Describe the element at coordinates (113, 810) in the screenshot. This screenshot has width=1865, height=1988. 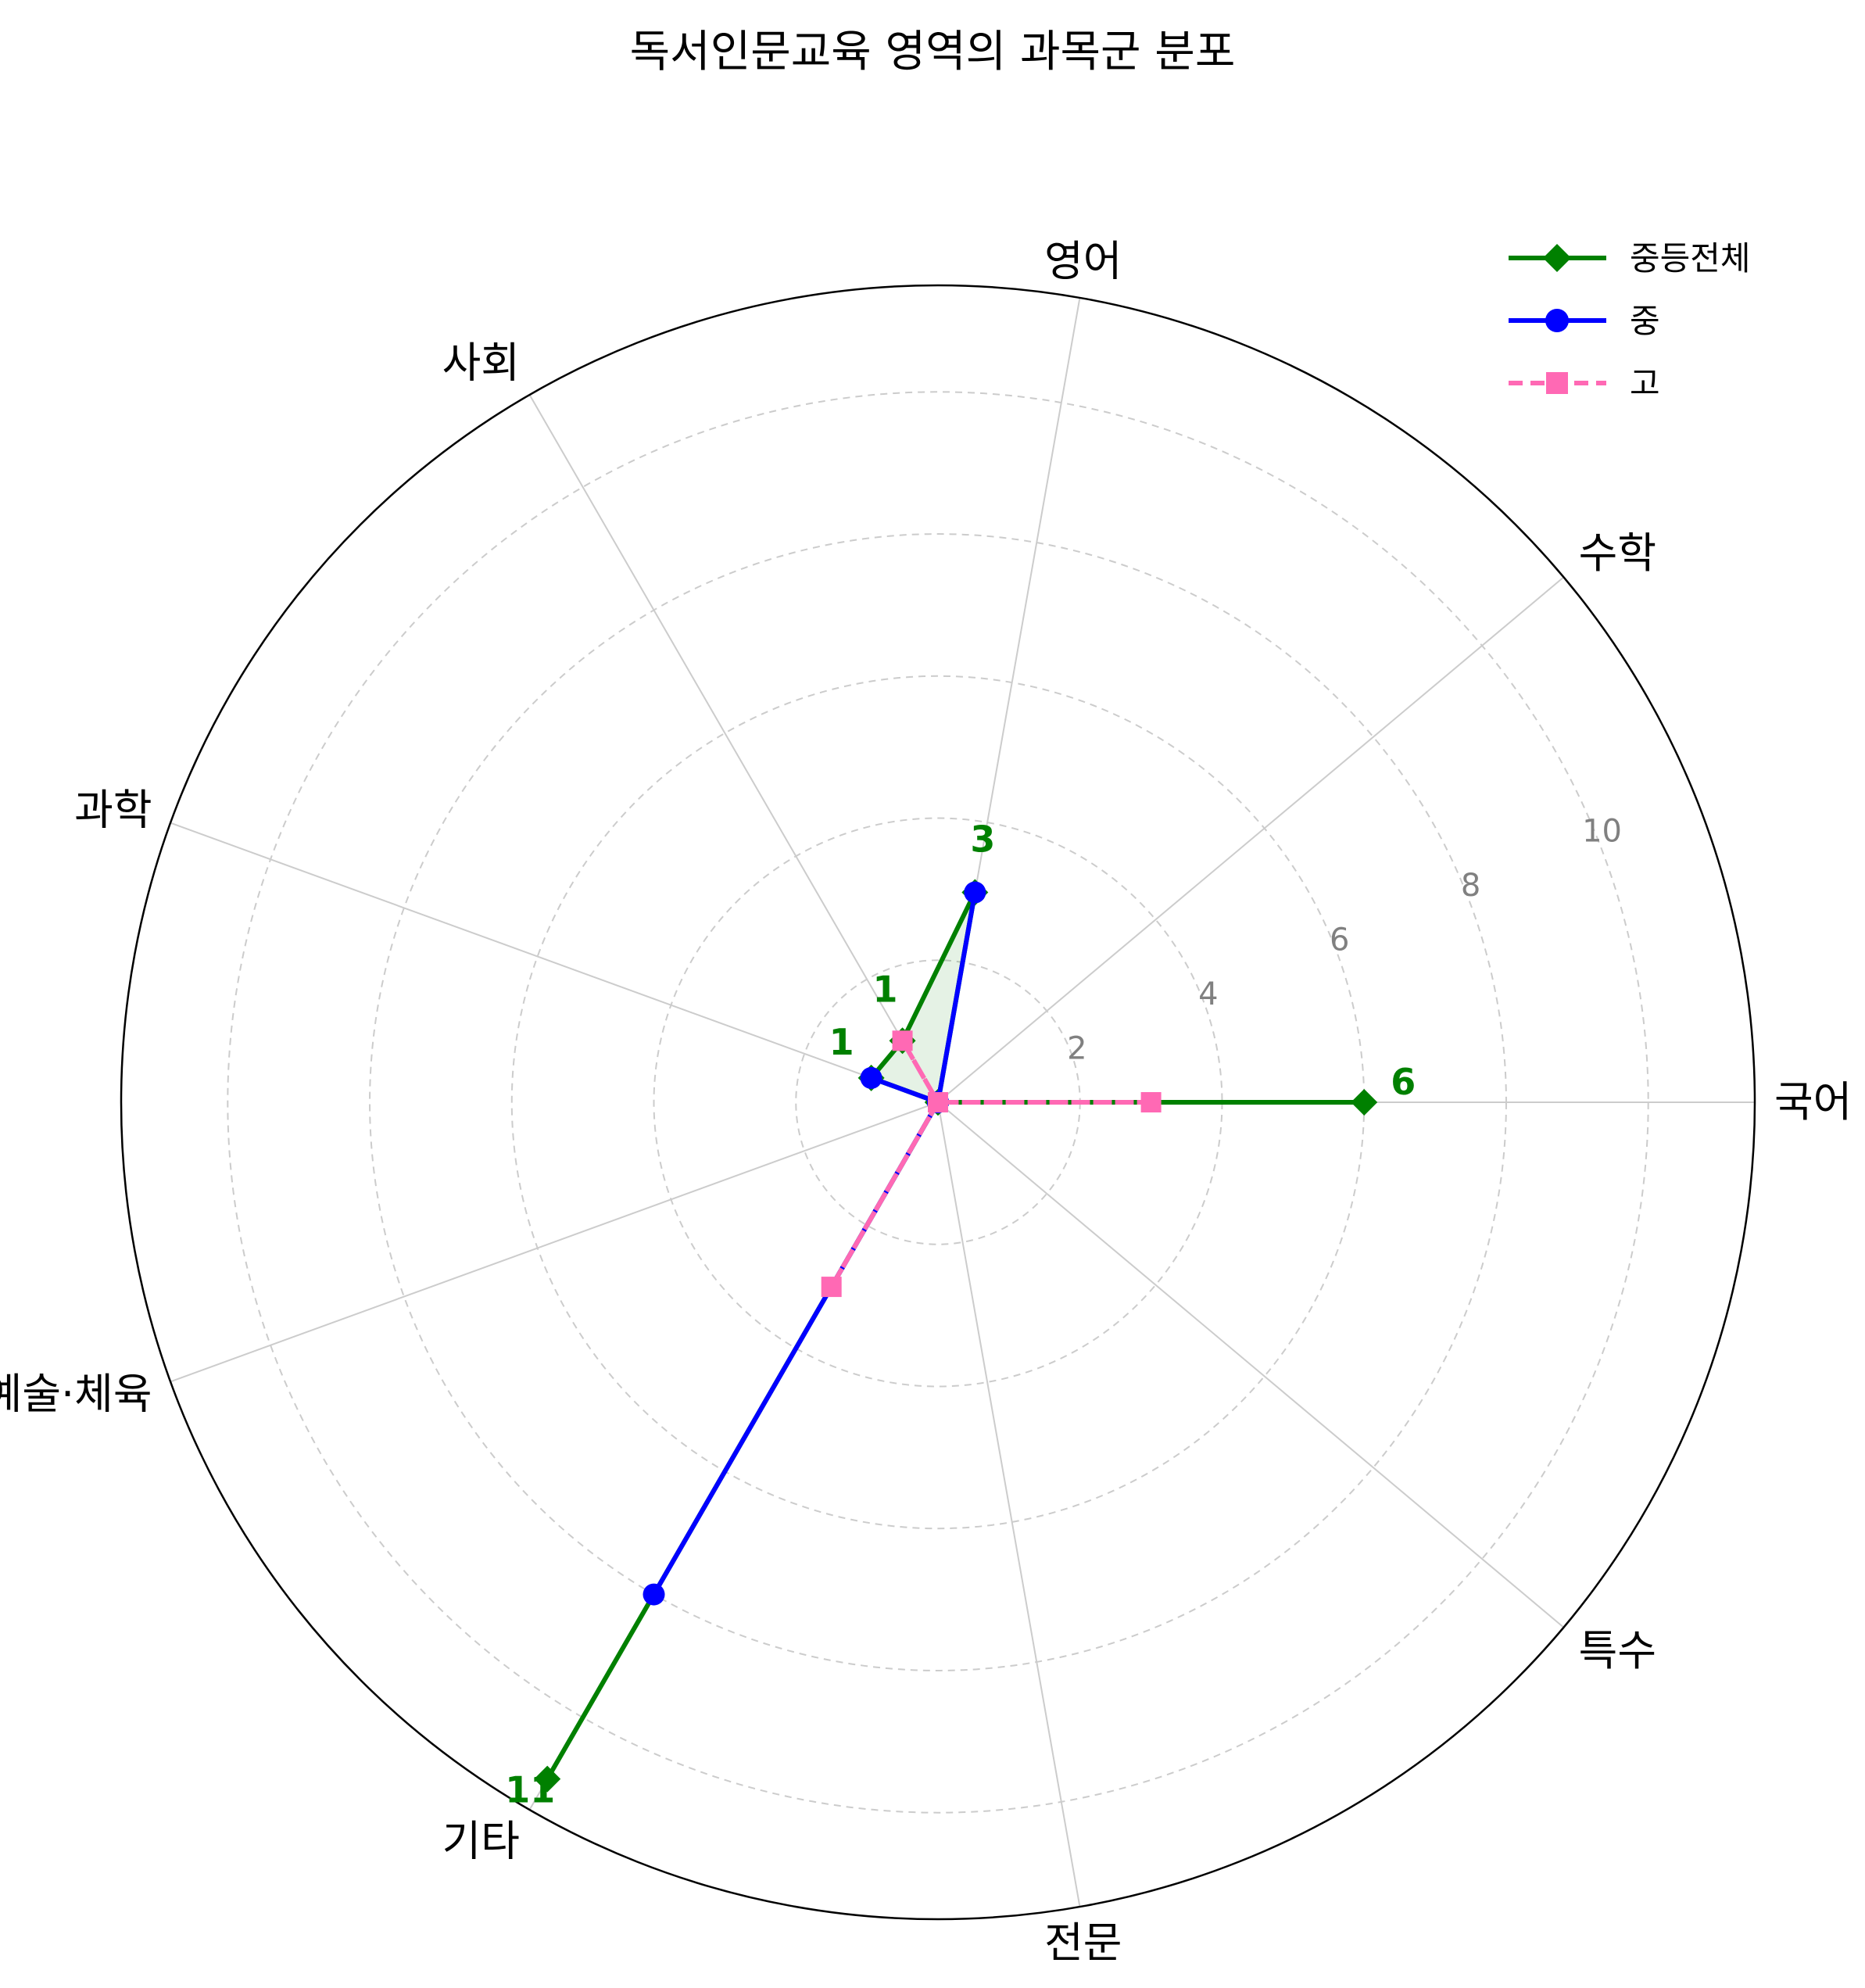
I see `category-label: 과학` at that location.